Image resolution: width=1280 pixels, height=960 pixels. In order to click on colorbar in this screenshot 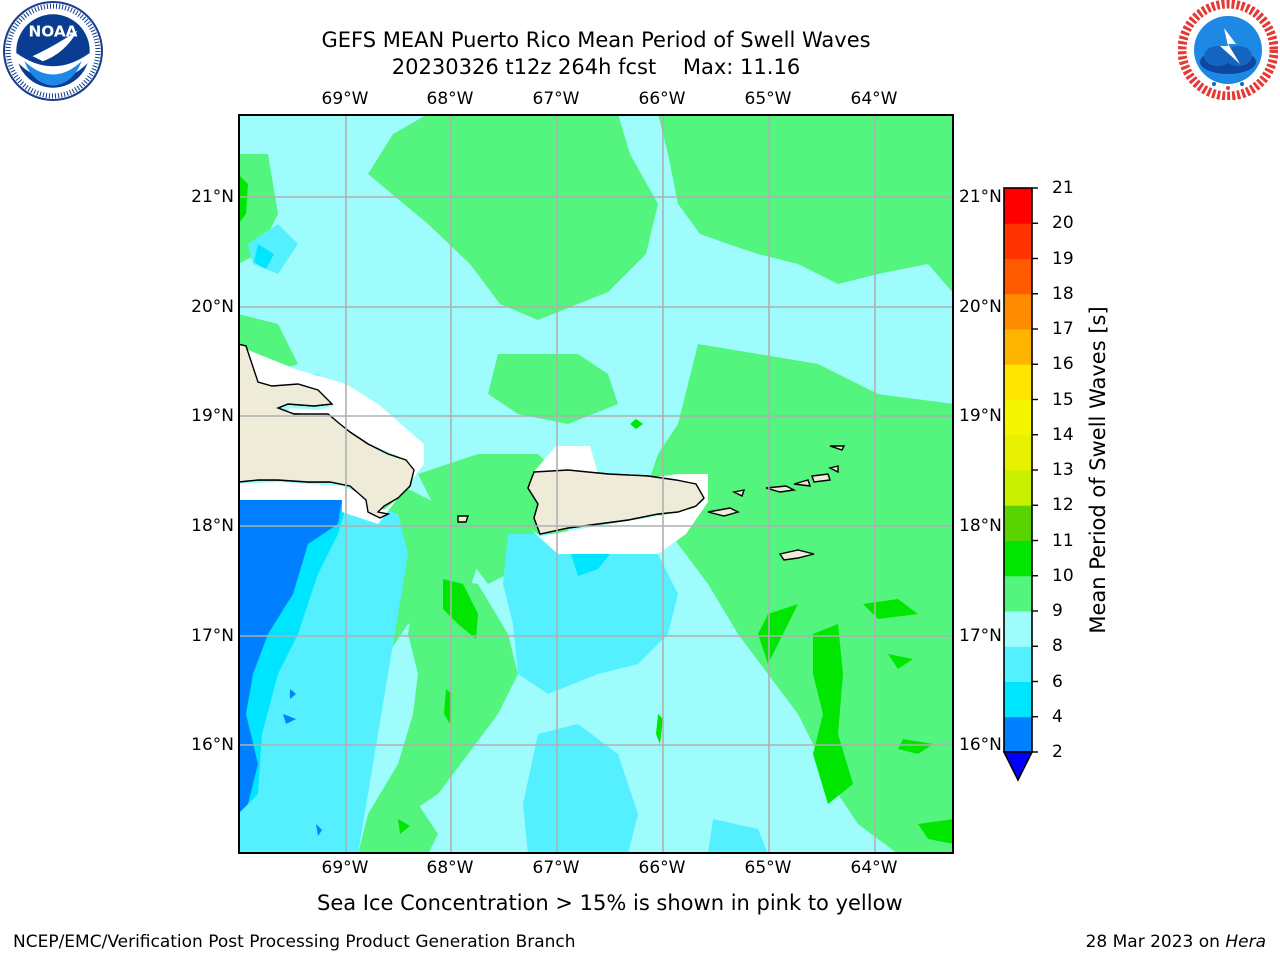, I will do `click(1020, 484)`.